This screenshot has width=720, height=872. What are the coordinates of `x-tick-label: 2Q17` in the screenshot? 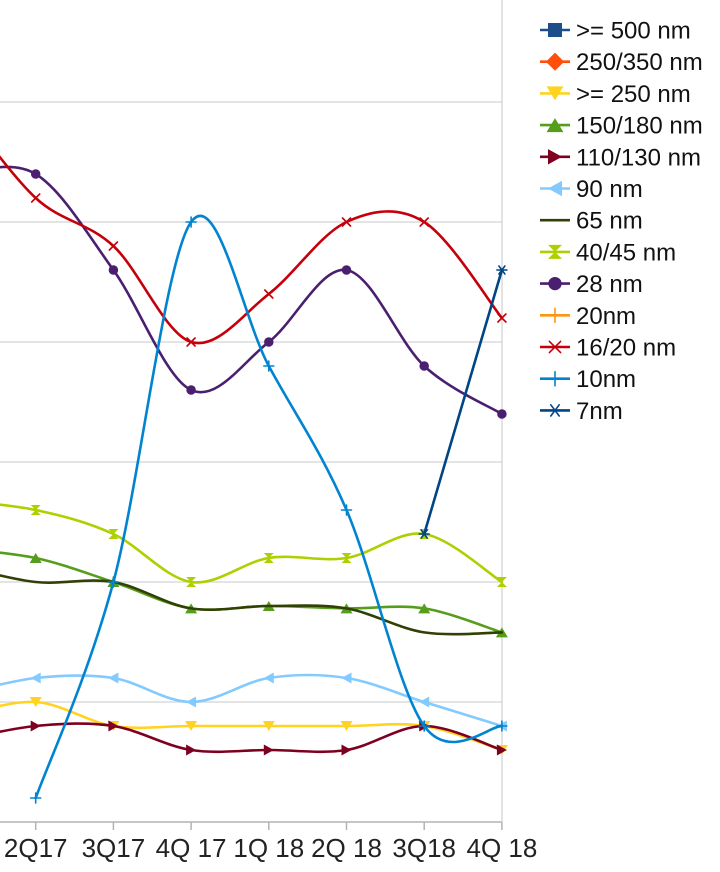 It's located at (36, 848).